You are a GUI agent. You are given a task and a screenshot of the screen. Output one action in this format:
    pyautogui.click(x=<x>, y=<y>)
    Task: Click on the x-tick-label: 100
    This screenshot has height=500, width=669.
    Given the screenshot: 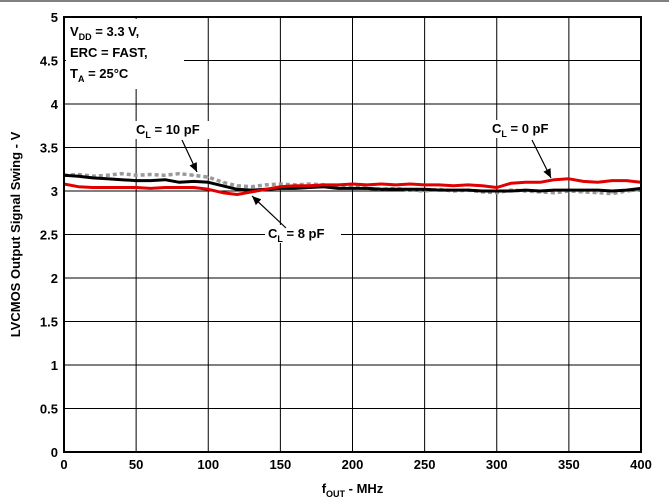 What is the action you would take?
    pyautogui.click(x=208, y=464)
    